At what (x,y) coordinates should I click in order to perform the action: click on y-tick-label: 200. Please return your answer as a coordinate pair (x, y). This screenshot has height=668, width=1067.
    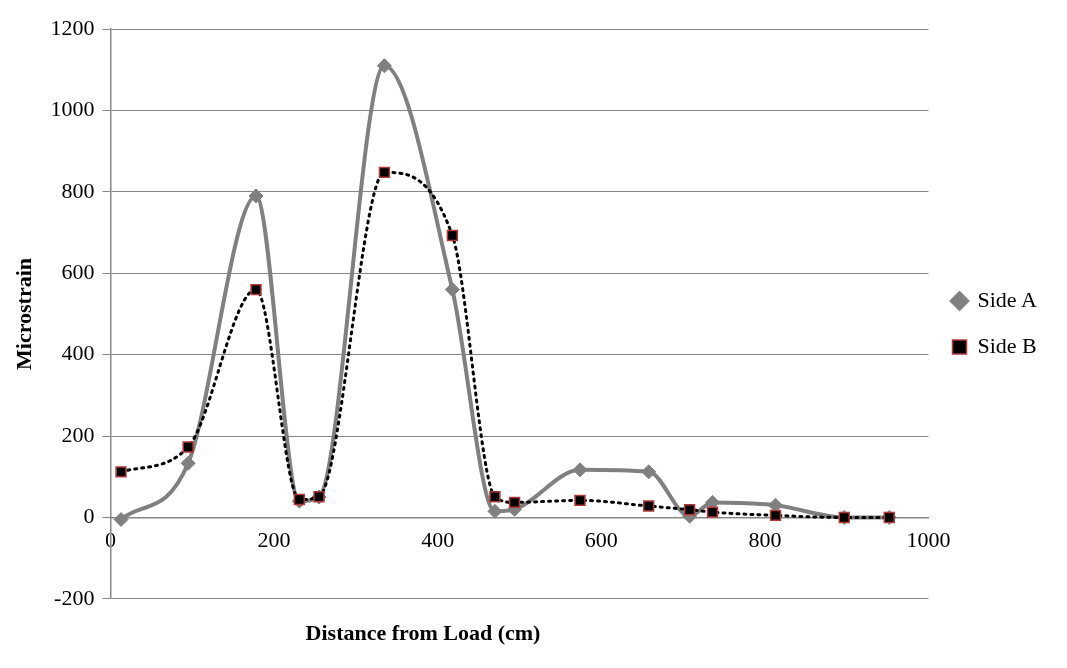
    Looking at the image, I should click on (78, 434).